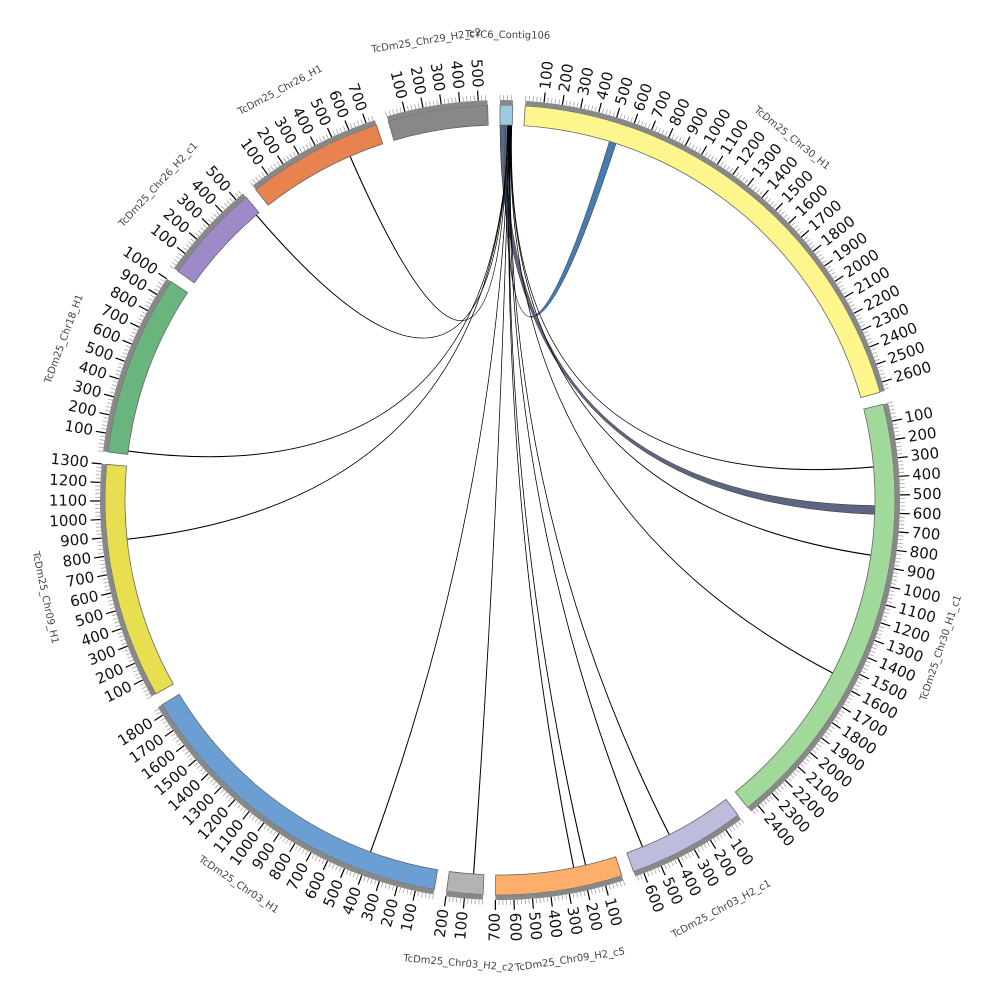  What do you see at coordinates (920, 573) in the screenshot?
I see `tick-label: 900` at bounding box center [920, 573].